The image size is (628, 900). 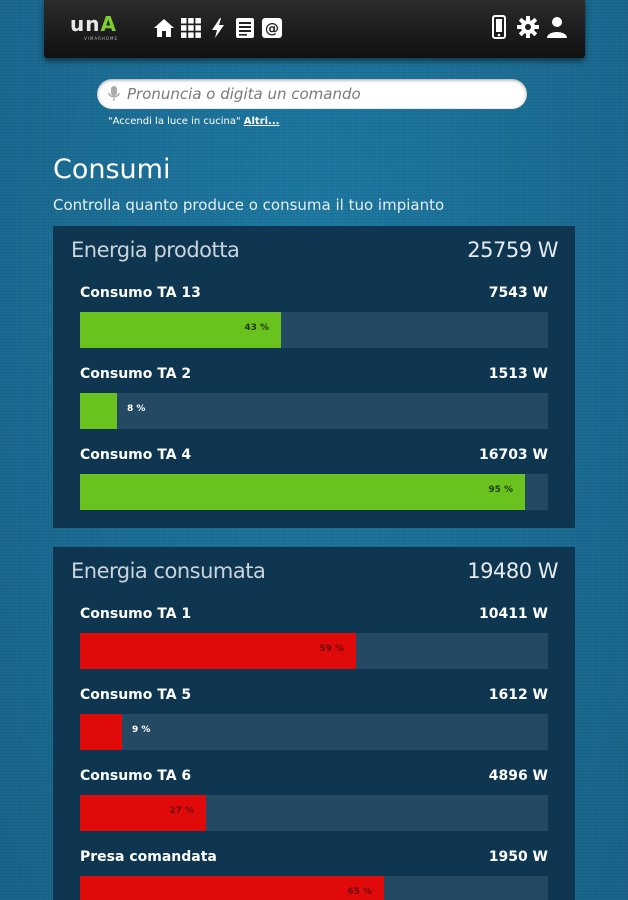 I want to click on row-label: Consumo TA 5, so click(x=136, y=695).